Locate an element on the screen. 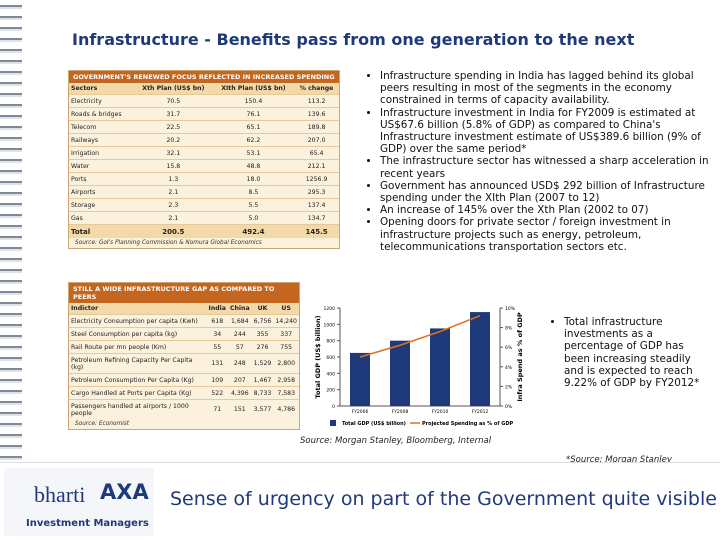 Image resolution: width=720 pixels, height=540 pixels. cell: Roads & bridges is located at coordinates (101, 114).